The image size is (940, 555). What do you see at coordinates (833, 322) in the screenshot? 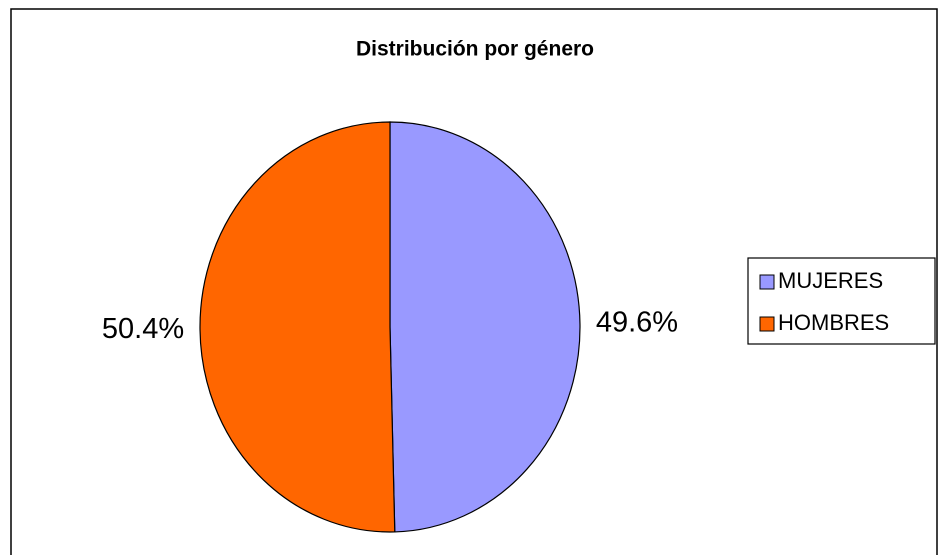
I see `legend-label: HOMBRES` at bounding box center [833, 322].